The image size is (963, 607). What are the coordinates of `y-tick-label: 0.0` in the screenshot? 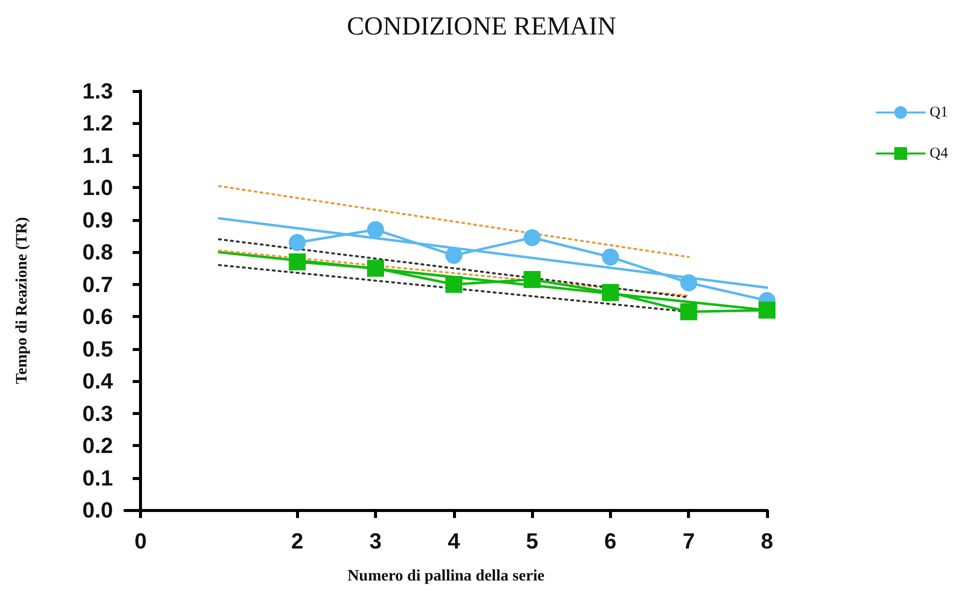 It's located at (97, 510).